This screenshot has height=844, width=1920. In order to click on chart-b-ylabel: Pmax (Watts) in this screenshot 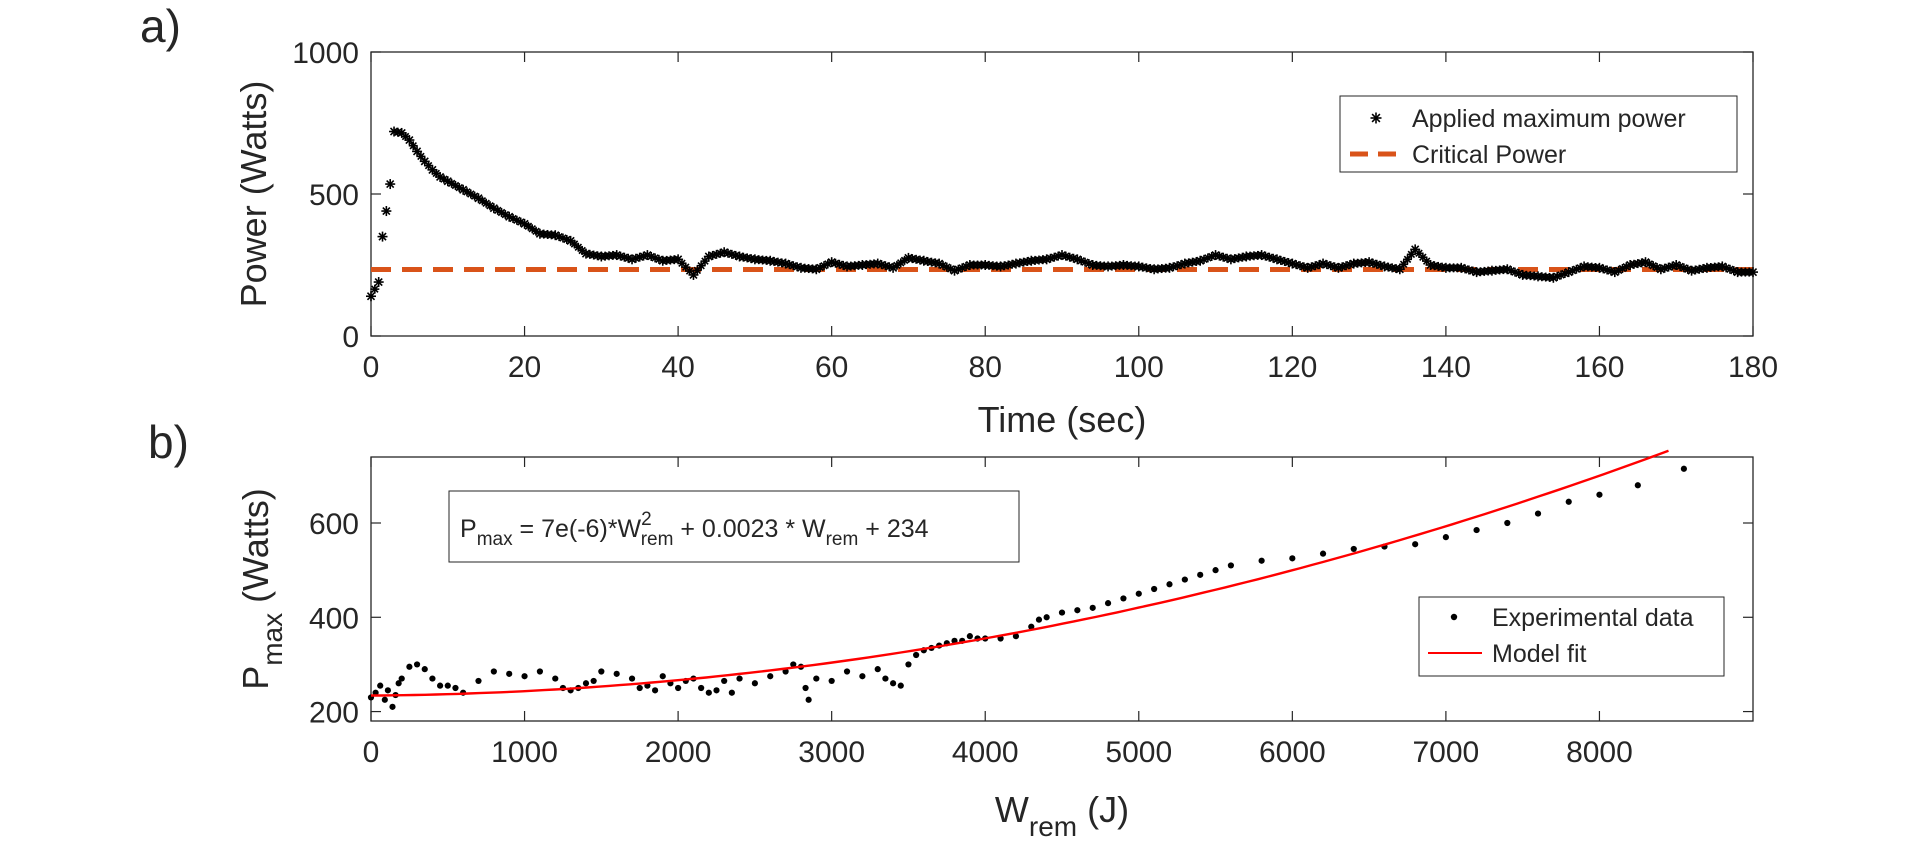, I will do `click(261, 589)`.